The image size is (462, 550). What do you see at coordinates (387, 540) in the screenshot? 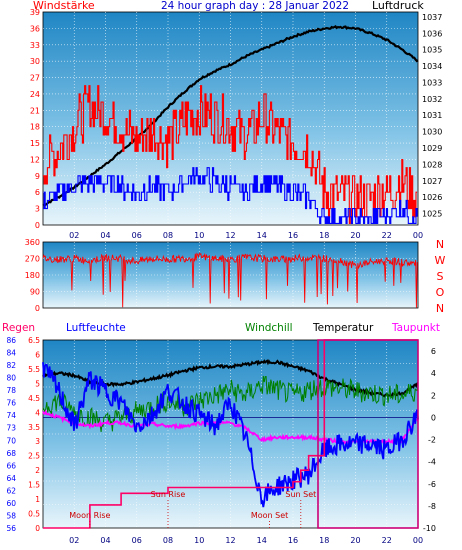
I see `x-tick-label: 22` at bounding box center [387, 540].